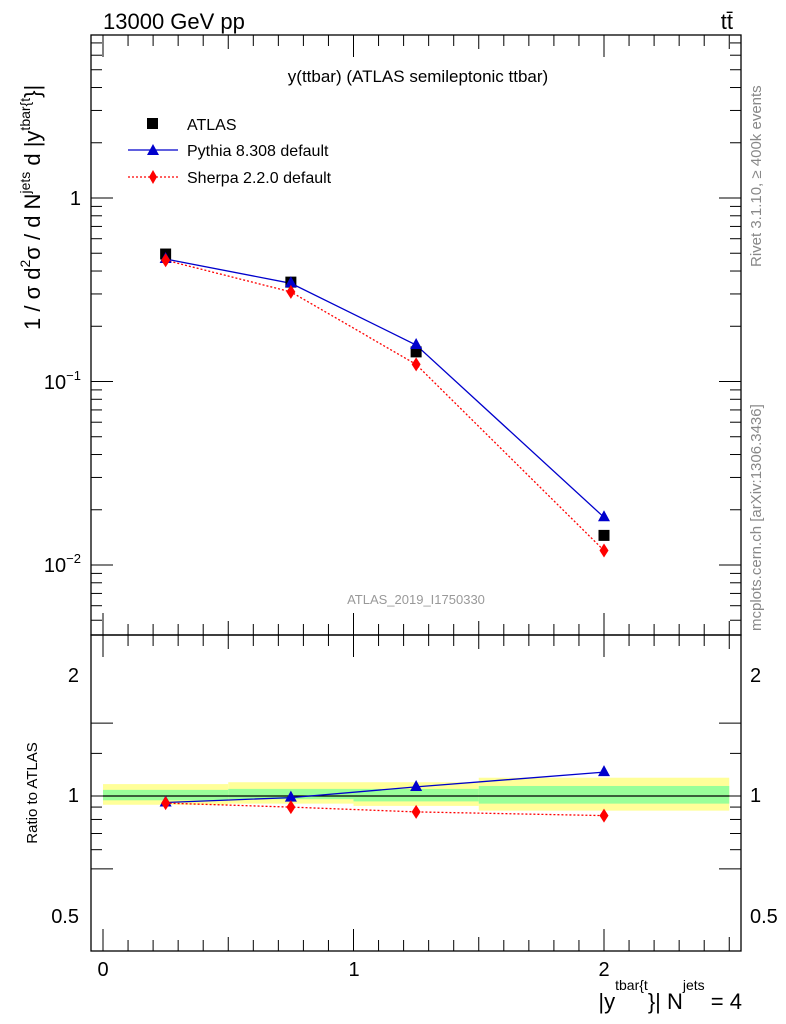  I want to click on legend-marker-atlas, so click(152, 123).